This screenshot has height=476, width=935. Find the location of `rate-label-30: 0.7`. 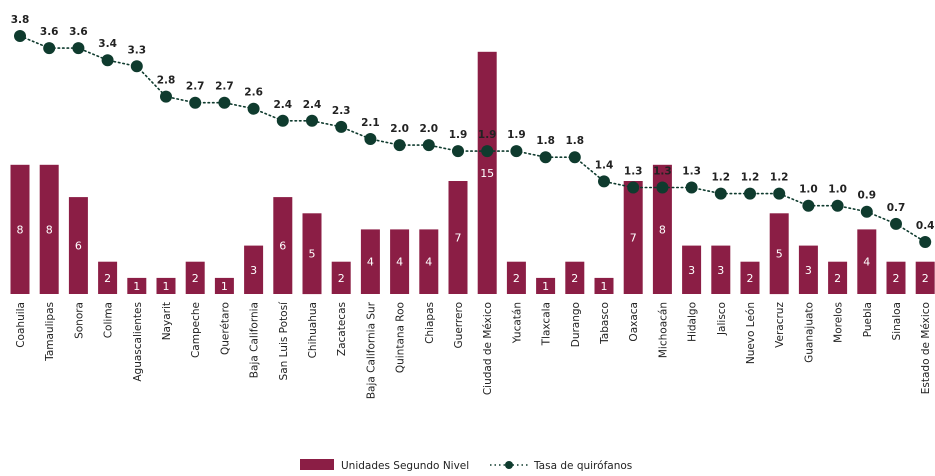

rate-label-30: 0.7 is located at coordinates (896, 208).